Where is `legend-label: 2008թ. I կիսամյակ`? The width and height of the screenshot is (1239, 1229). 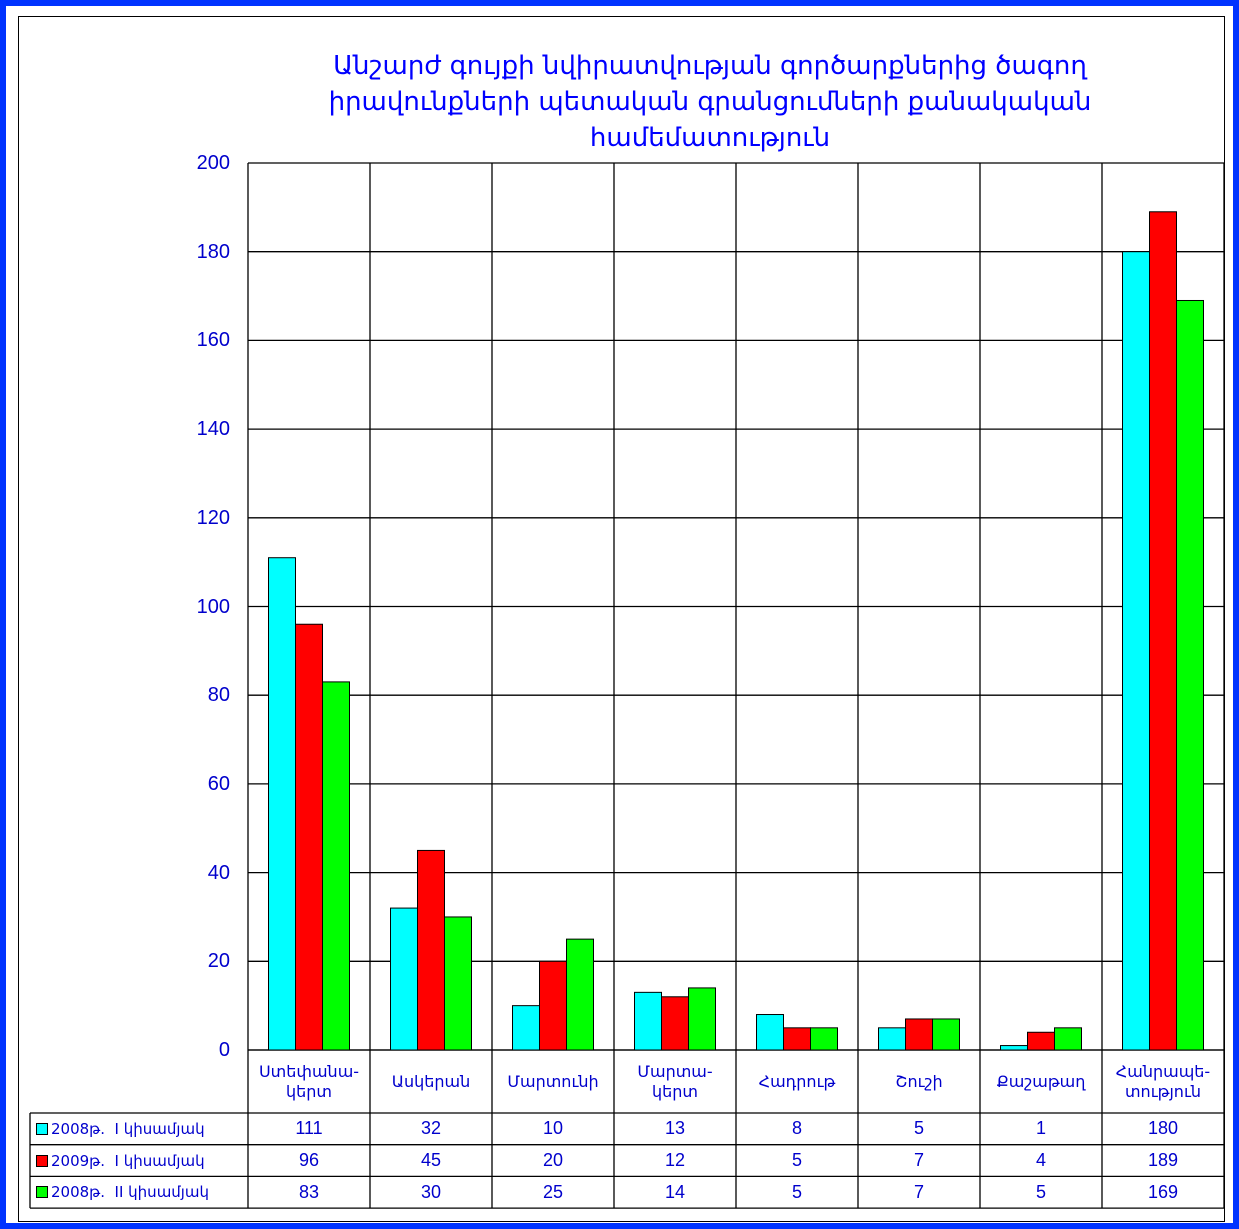 legend-label: 2008թ. I կիսամյակ is located at coordinates (128, 1129).